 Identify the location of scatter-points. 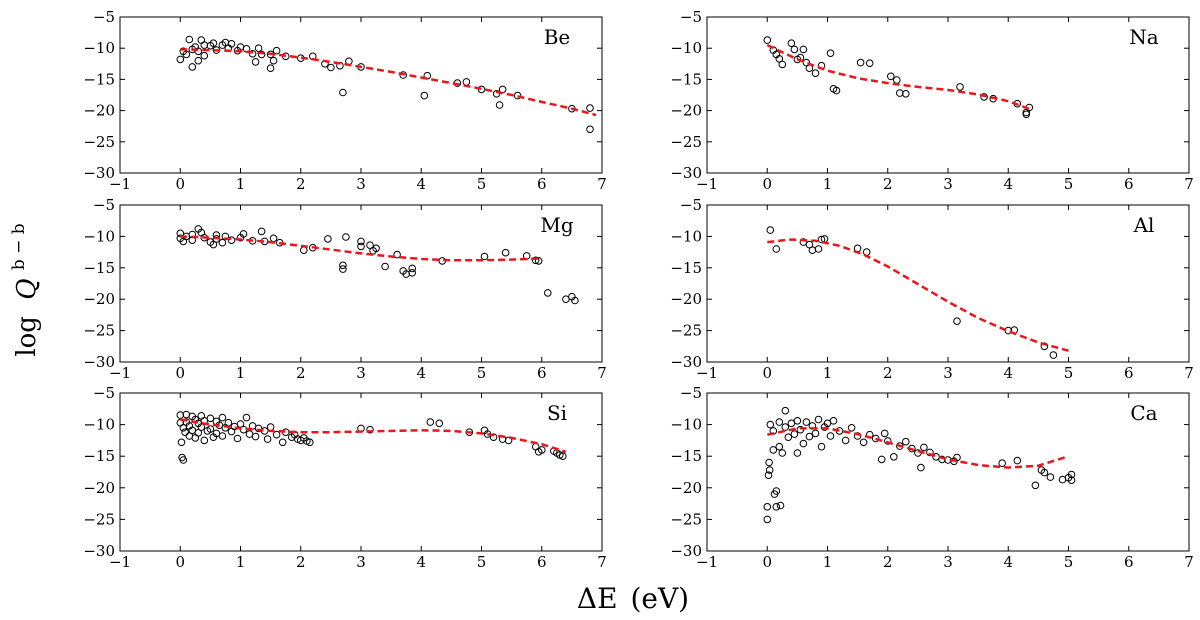
(898, 77).